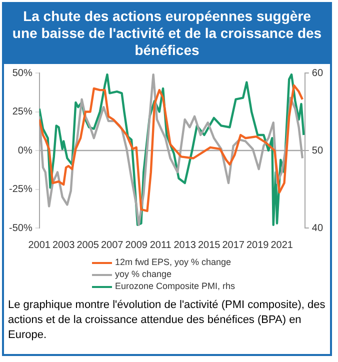  Describe the element at coordinates (88, 245) in the screenshot. I see `x-tick-label: 2005` at that location.